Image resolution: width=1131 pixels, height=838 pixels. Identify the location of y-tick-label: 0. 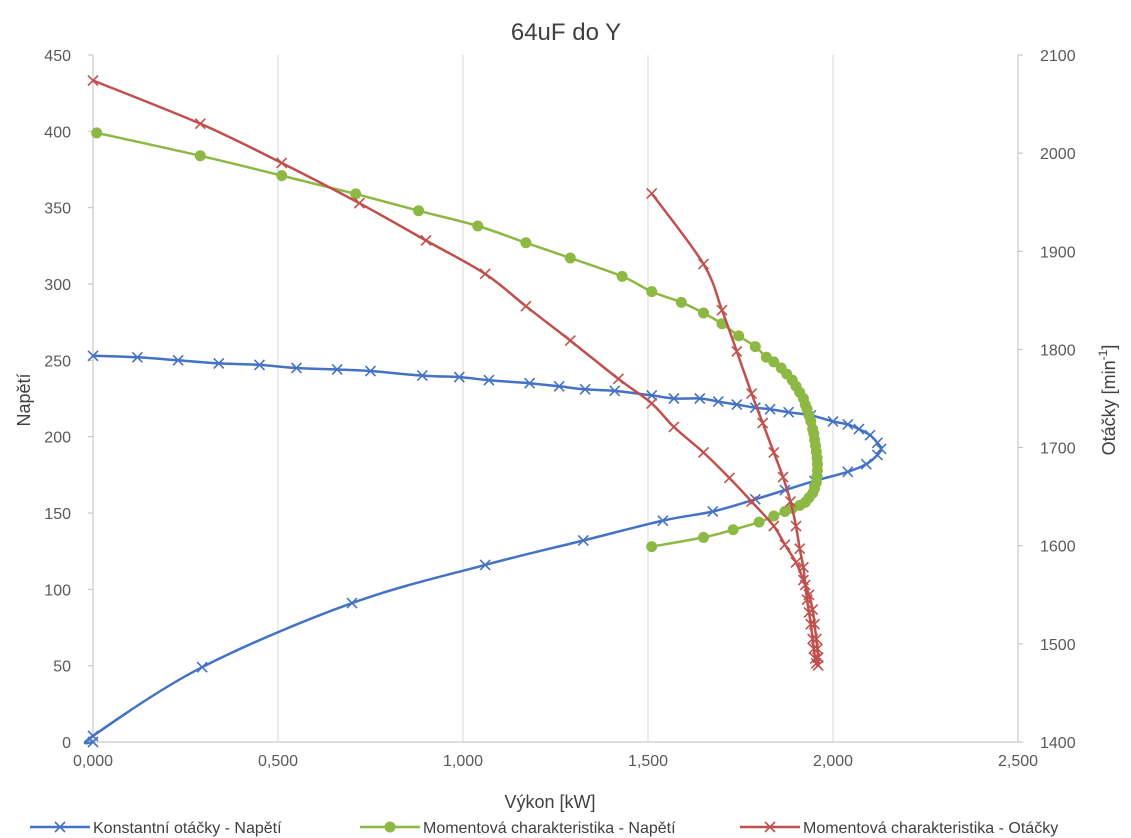
(66, 743).